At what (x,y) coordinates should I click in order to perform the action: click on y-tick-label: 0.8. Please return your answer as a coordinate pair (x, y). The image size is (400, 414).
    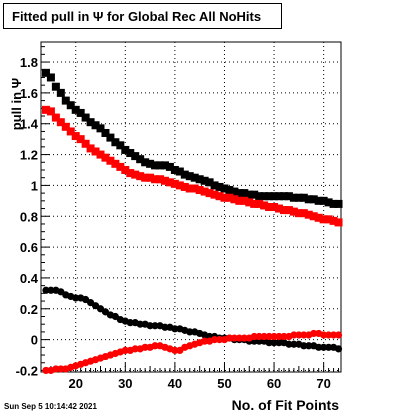
    Looking at the image, I should click on (29, 216).